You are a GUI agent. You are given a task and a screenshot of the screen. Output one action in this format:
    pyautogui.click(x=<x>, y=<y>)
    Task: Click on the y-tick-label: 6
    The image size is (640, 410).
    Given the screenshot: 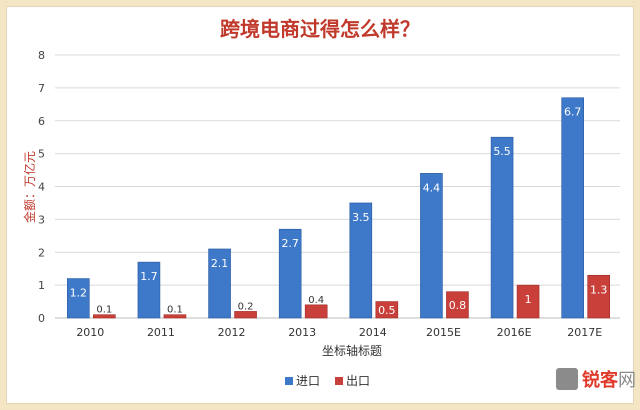 What is the action you would take?
    pyautogui.click(x=41, y=121)
    